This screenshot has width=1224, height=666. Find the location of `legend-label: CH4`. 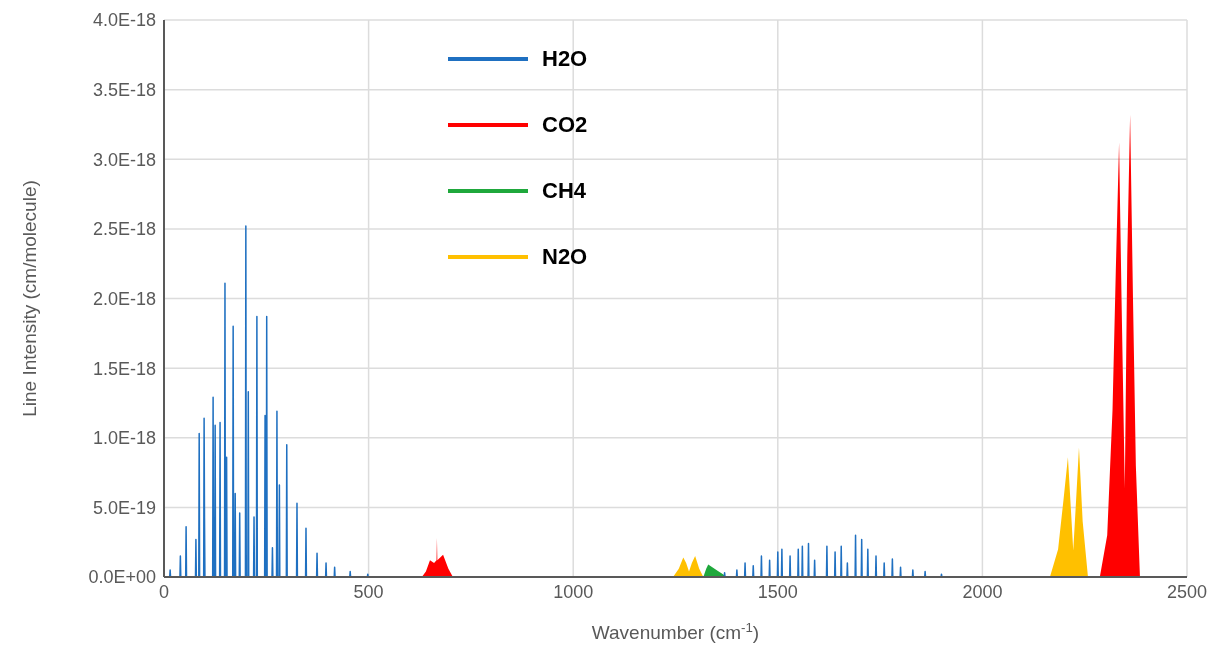

legend-label: CH4 is located at coordinates (564, 191).